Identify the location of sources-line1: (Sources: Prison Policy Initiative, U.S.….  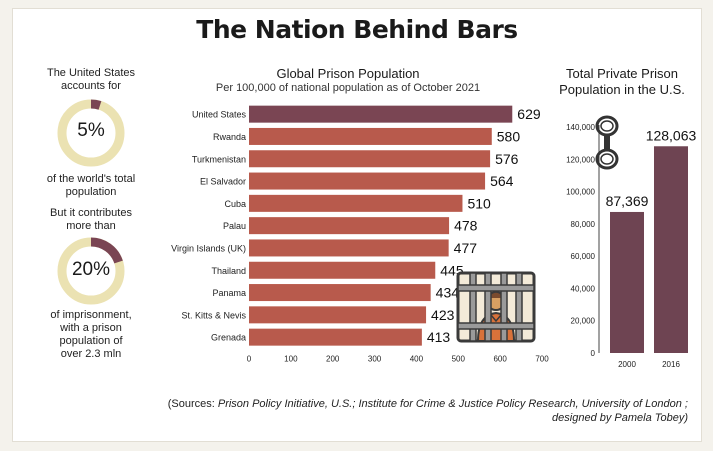
(400, 404).